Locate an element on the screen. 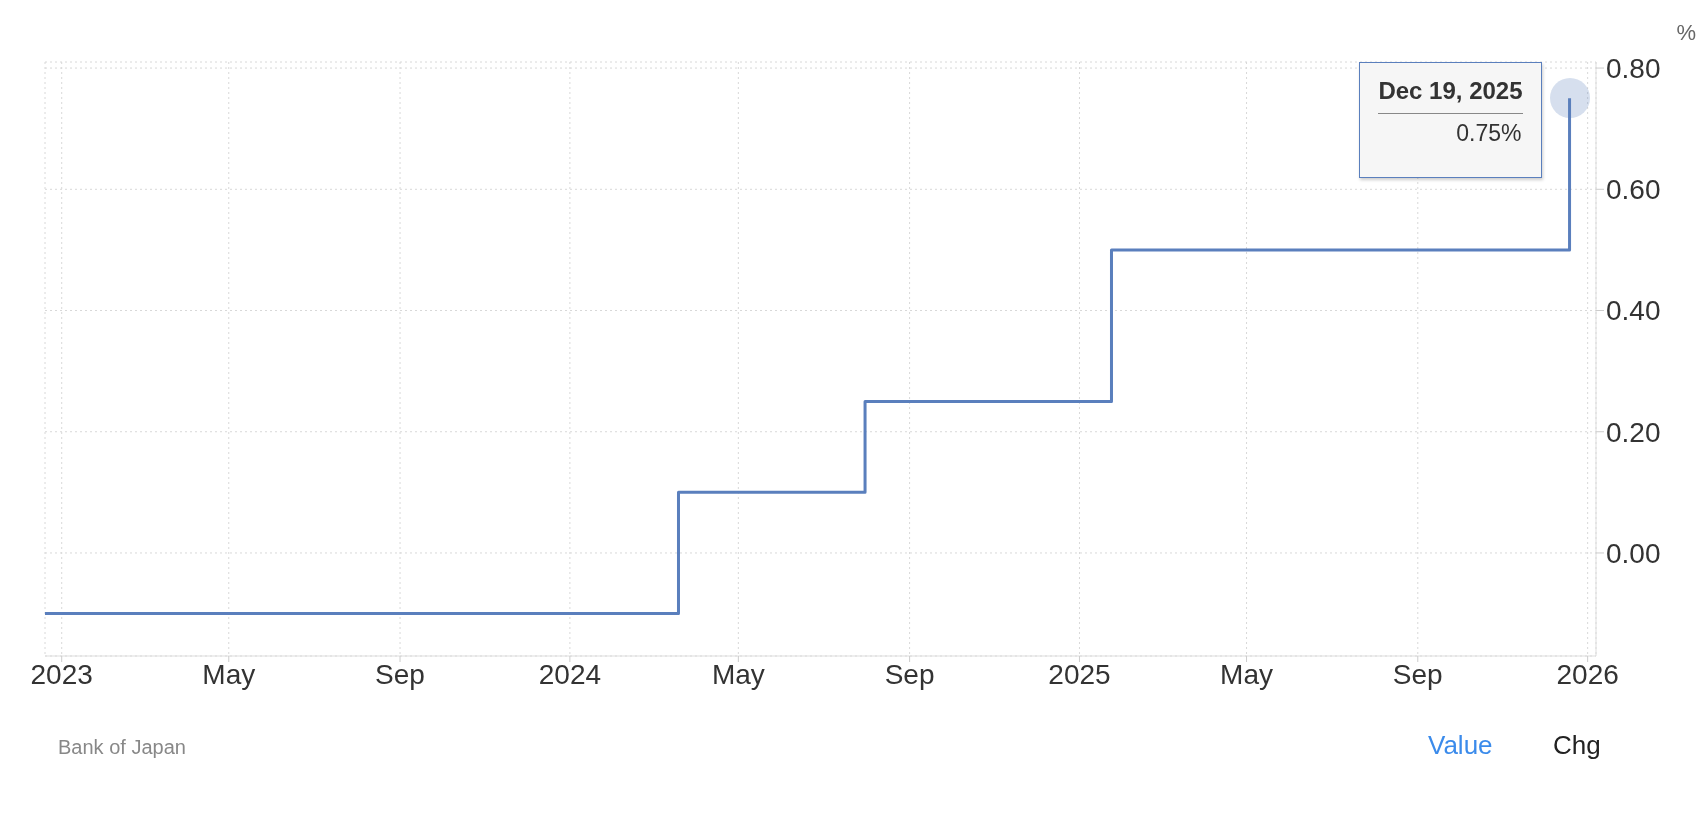 This screenshot has width=1700, height=814. x-tick-label: 2026 is located at coordinates (1587, 674).